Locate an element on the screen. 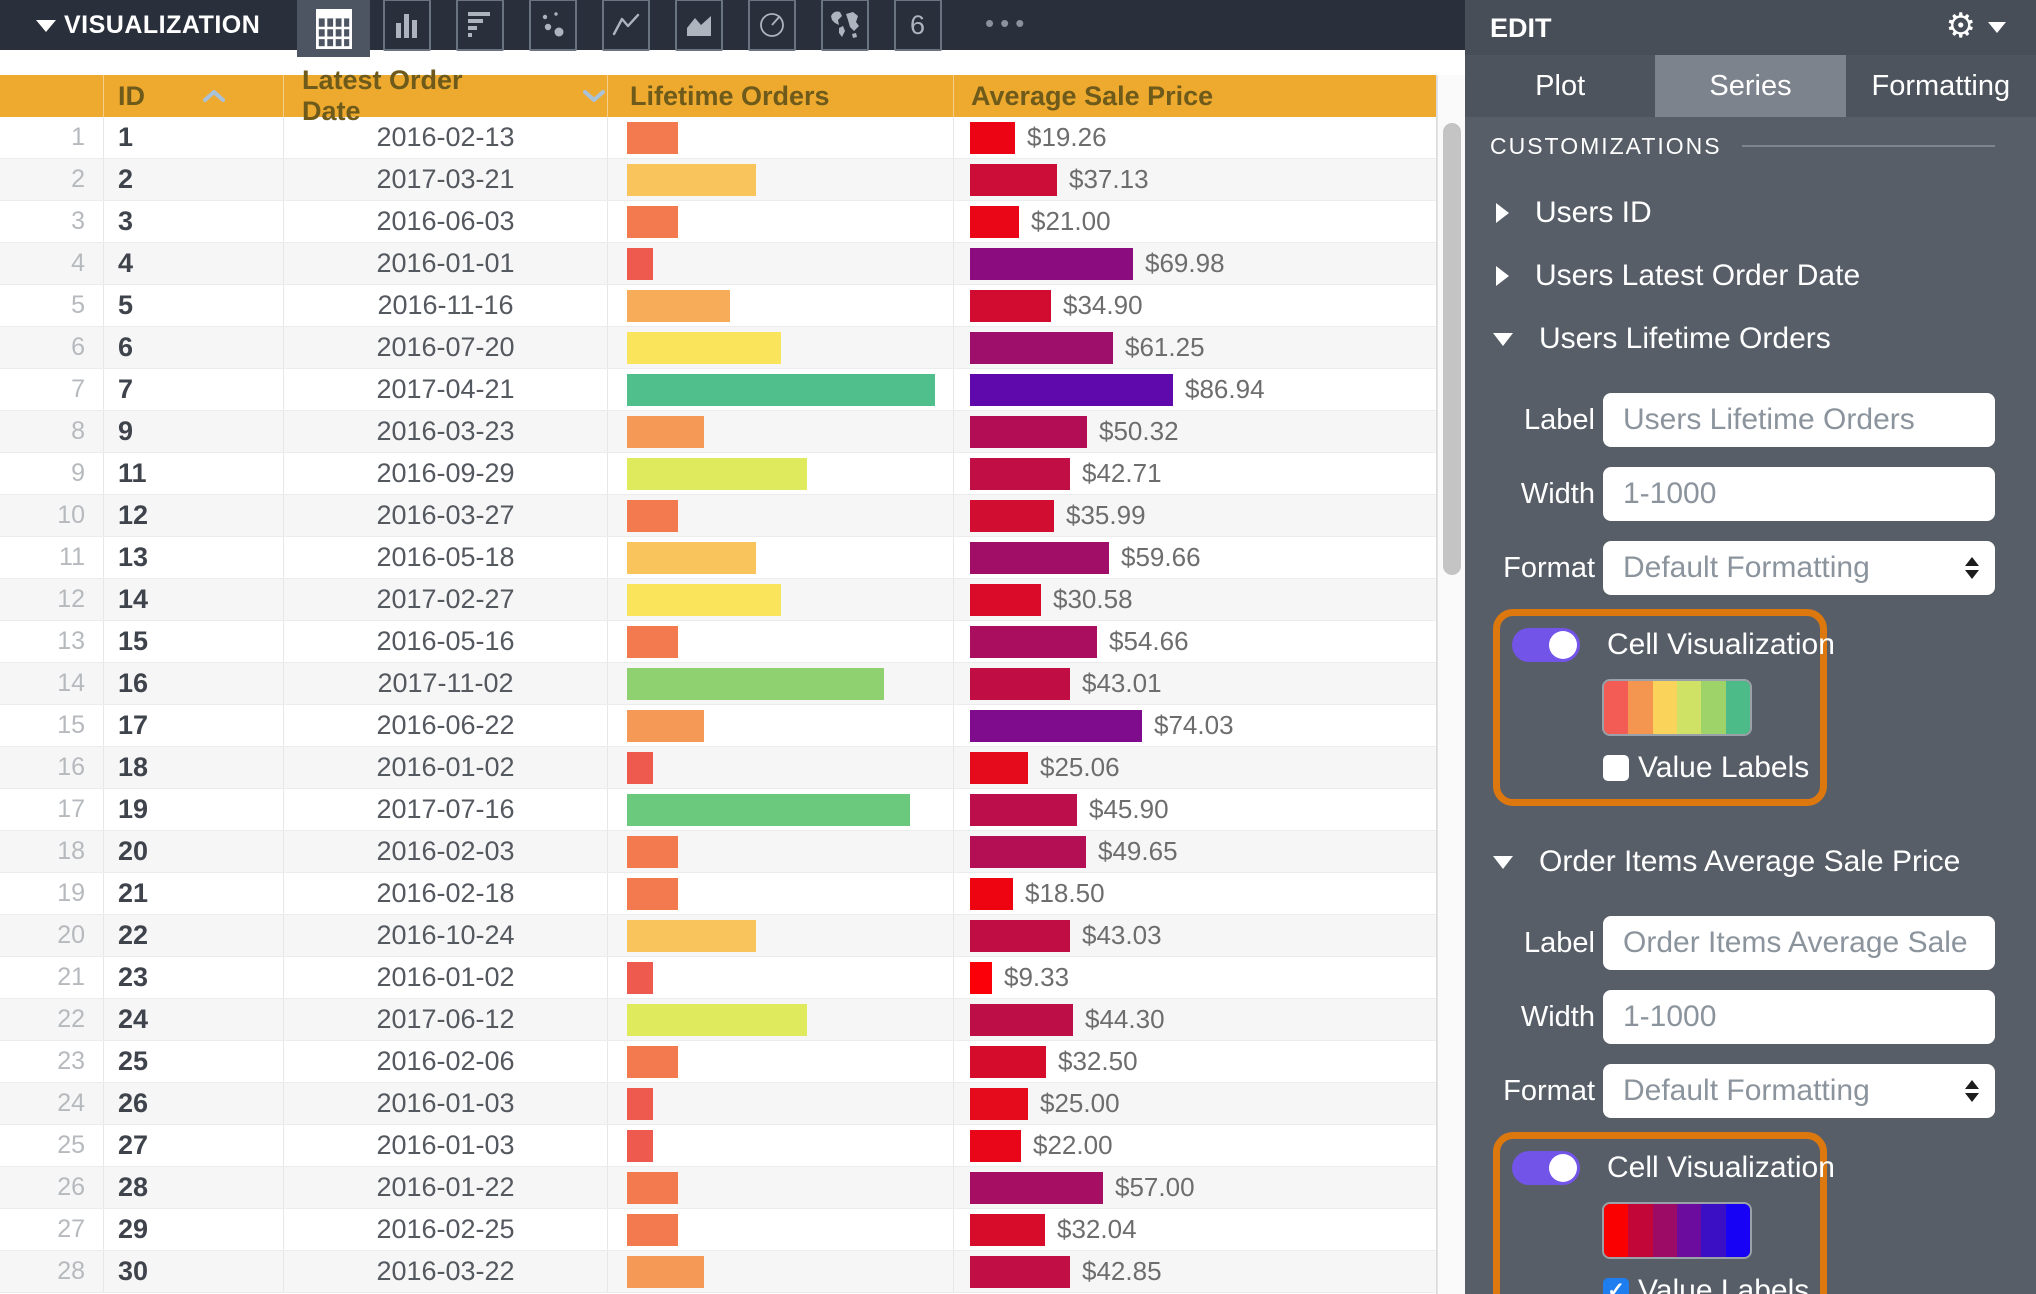 This screenshot has height=1294, width=2036. series-label: Users Latest Order Date is located at coordinates (1698, 275).